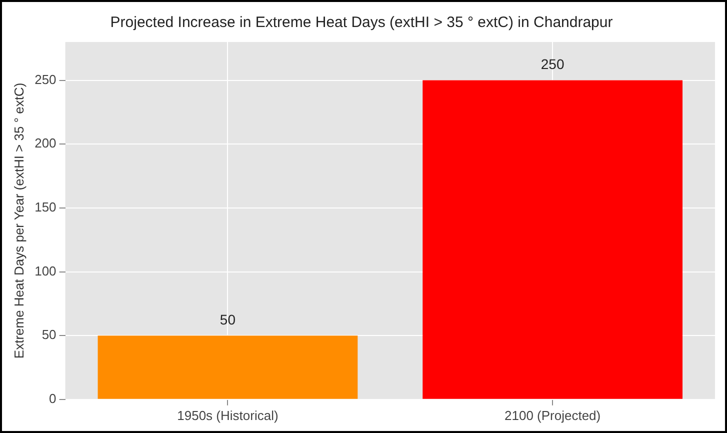  Describe the element at coordinates (49, 334) in the screenshot. I see `y-tick-label: 50` at that location.